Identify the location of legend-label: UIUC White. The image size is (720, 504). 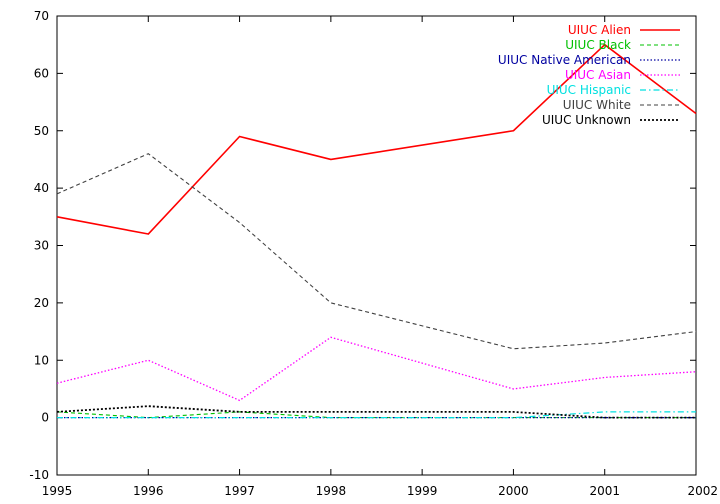
(597, 105).